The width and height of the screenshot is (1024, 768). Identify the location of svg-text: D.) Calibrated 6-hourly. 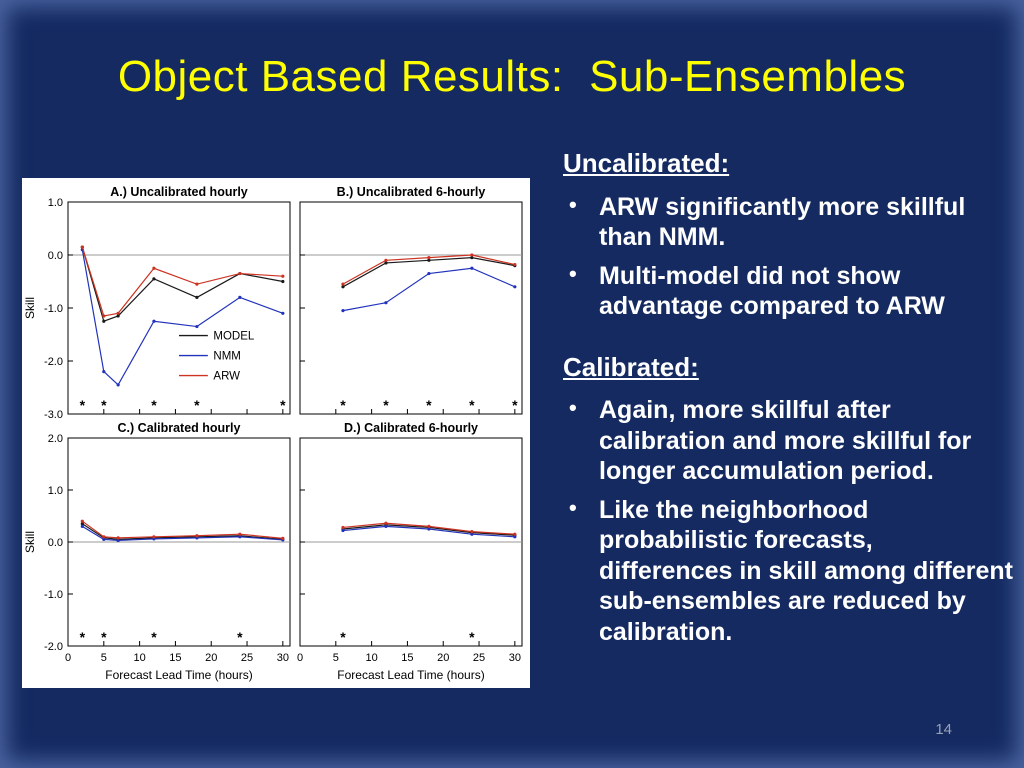
(411, 428).